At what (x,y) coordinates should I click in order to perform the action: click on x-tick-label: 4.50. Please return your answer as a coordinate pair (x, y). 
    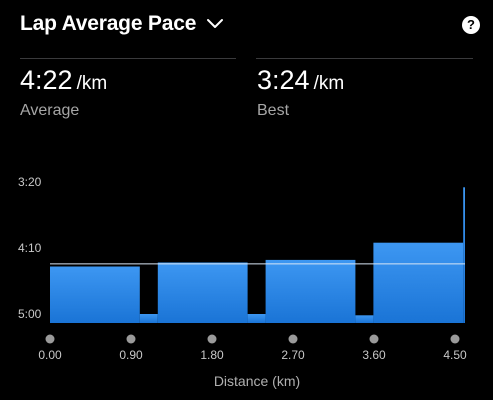
    Looking at the image, I should click on (455, 355).